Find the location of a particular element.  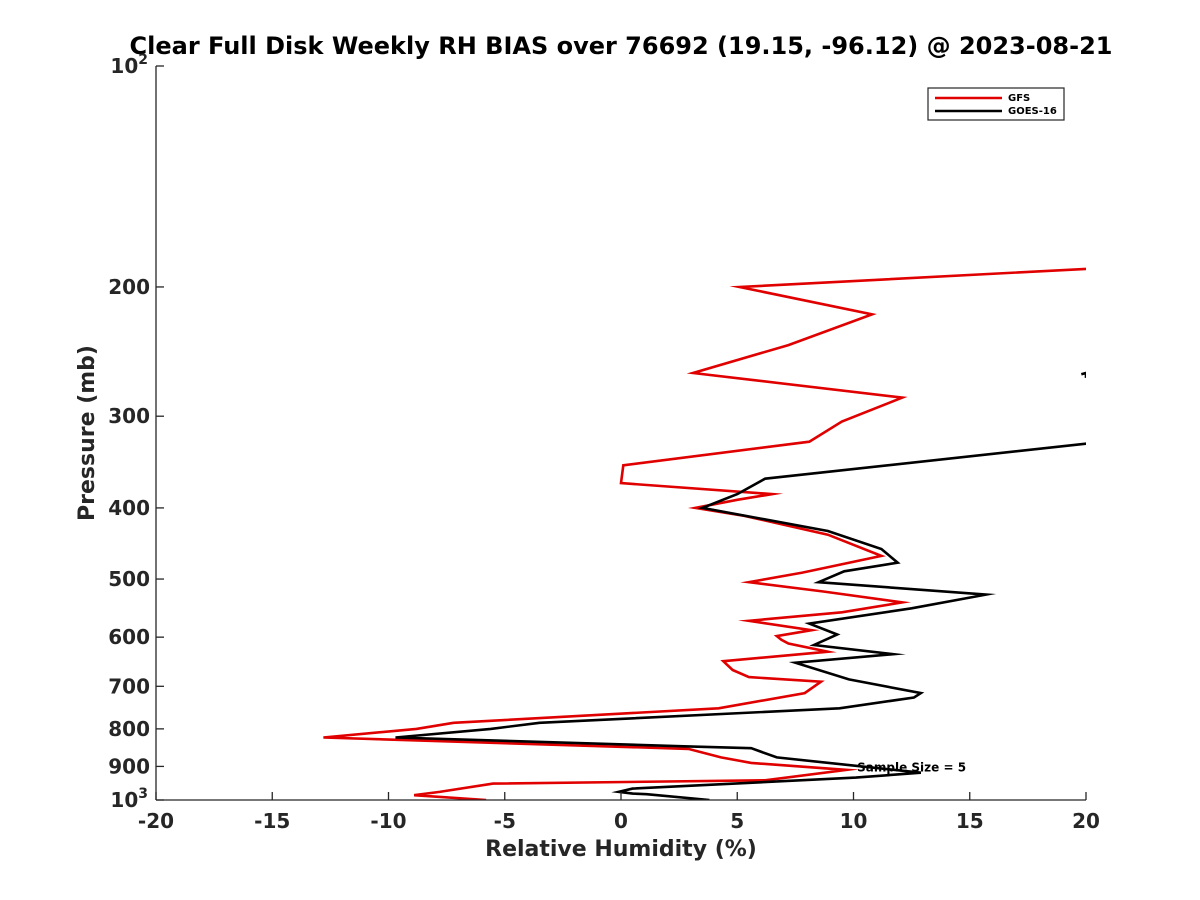

y-tick-label: 10³ is located at coordinates (129, 799).